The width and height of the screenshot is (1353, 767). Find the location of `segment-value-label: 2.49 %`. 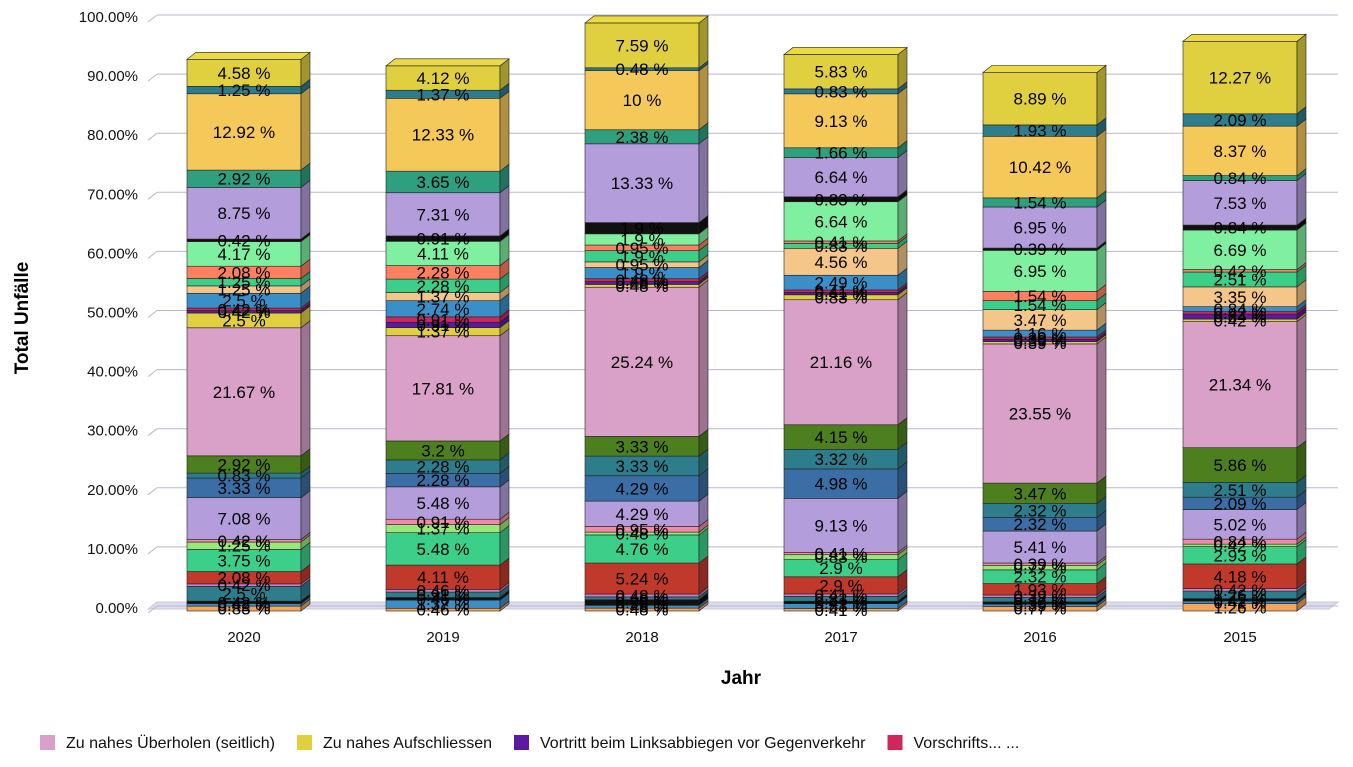

segment-value-label: 2.49 % is located at coordinates (841, 283).